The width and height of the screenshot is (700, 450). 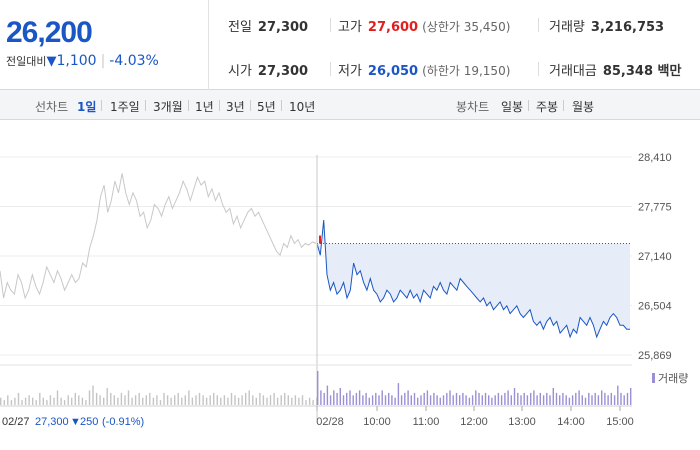 I want to click on y-tick-label: 27,140, so click(x=655, y=257).